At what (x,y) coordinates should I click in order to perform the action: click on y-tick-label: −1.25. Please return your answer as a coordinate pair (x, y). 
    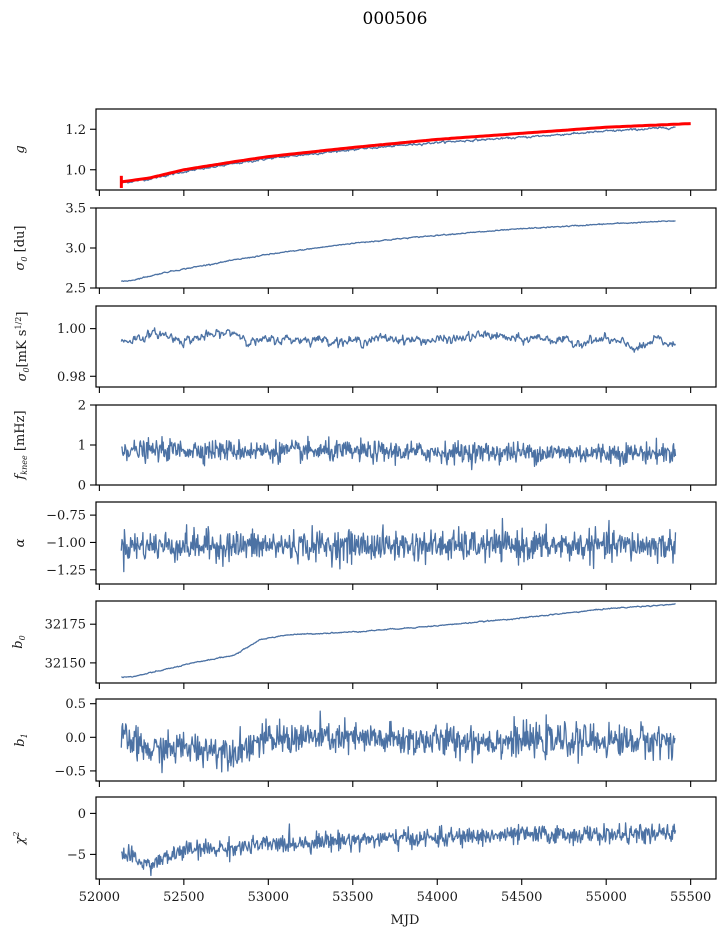
    Looking at the image, I should click on (66, 570).